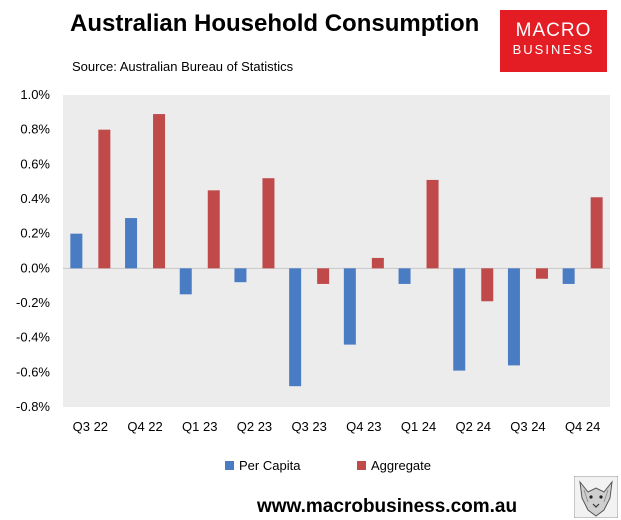 This screenshot has width=621, height=520. I want to click on x-tick-label: Q3 23, so click(308, 426).